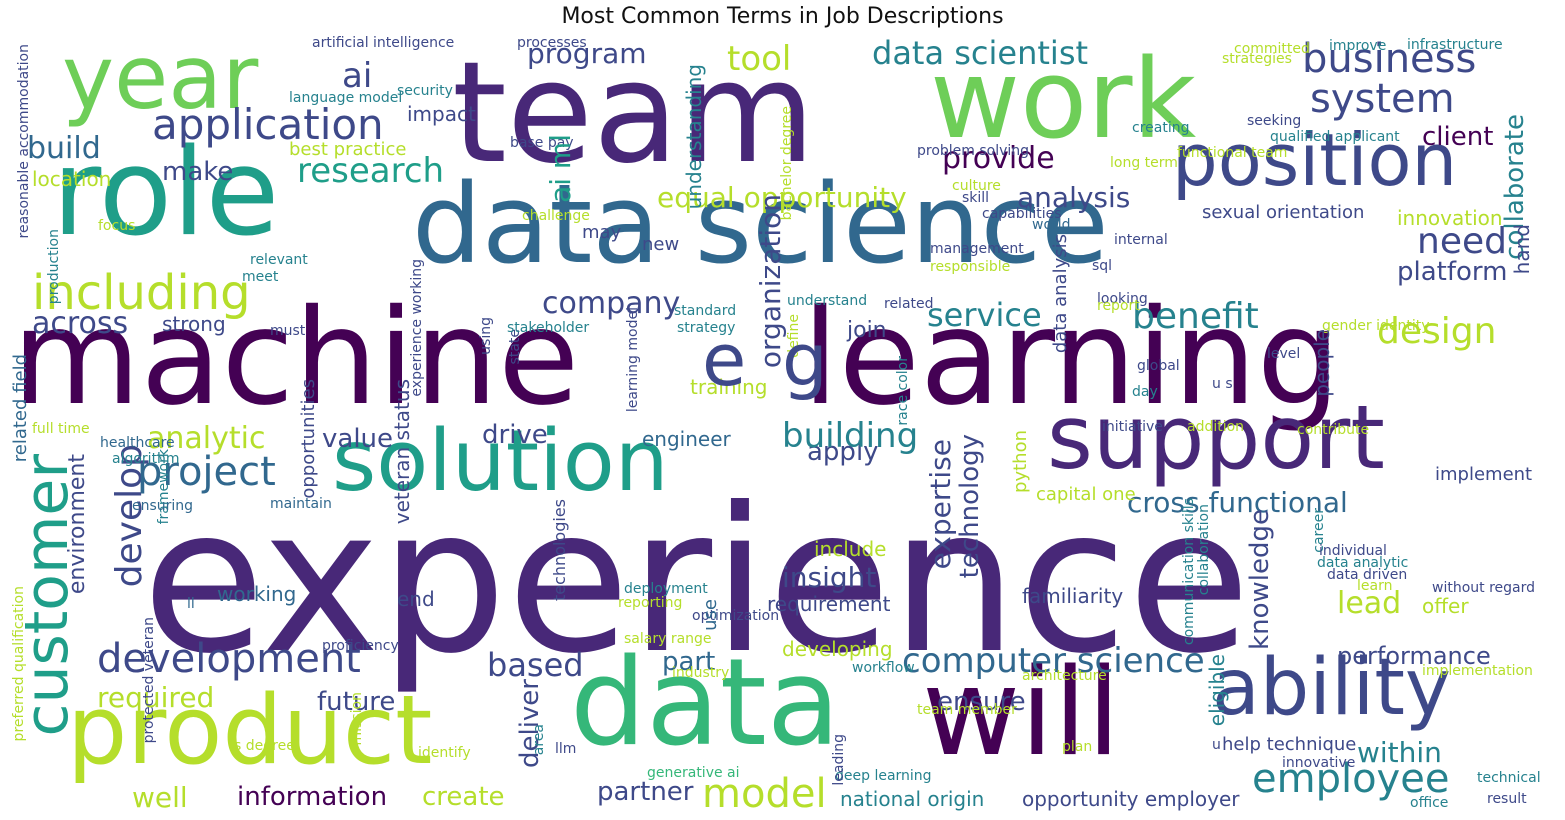 This screenshot has width=1565, height=820. What do you see at coordinates (1144, 163) in the screenshot?
I see `word-long-term: long term` at bounding box center [1144, 163].